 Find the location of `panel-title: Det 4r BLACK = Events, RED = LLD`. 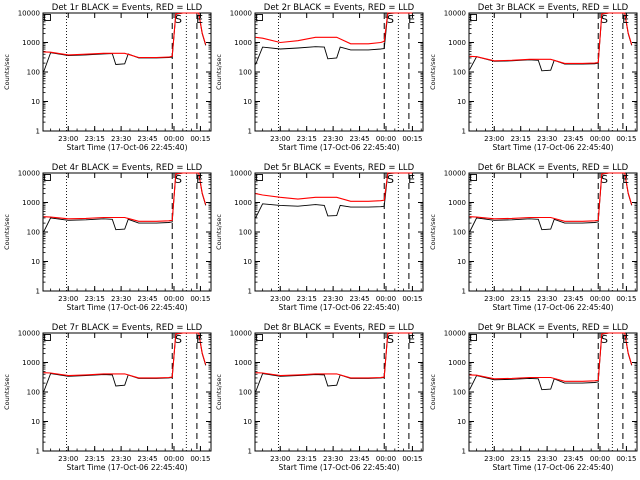

panel-title: Det 4r BLACK = Events, RED = LLD is located at coordinates (127, 168).